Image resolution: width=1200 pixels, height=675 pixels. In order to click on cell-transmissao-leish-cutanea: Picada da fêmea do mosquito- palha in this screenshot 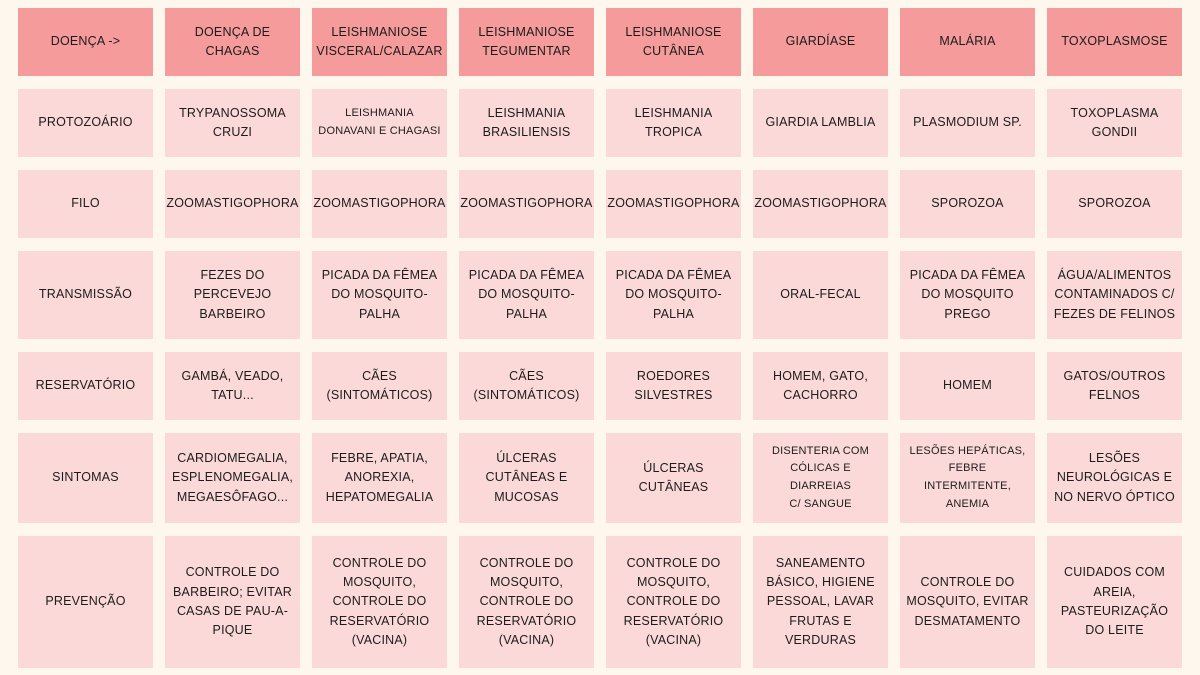, I will do `click(673, 295)`.